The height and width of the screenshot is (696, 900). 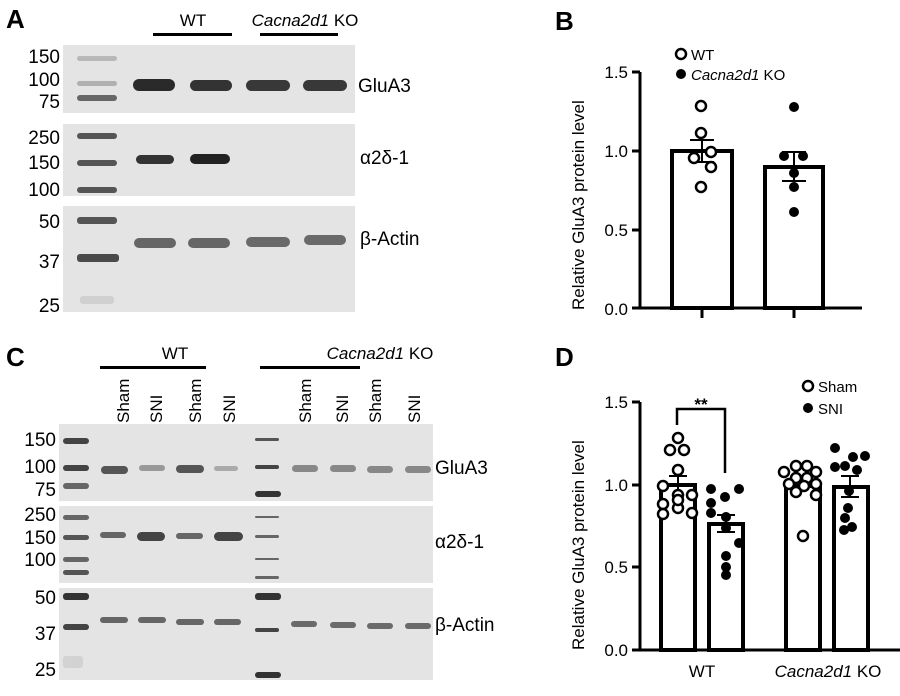 I want to click on x-label-wt: WT, so click(x=702, y=671).